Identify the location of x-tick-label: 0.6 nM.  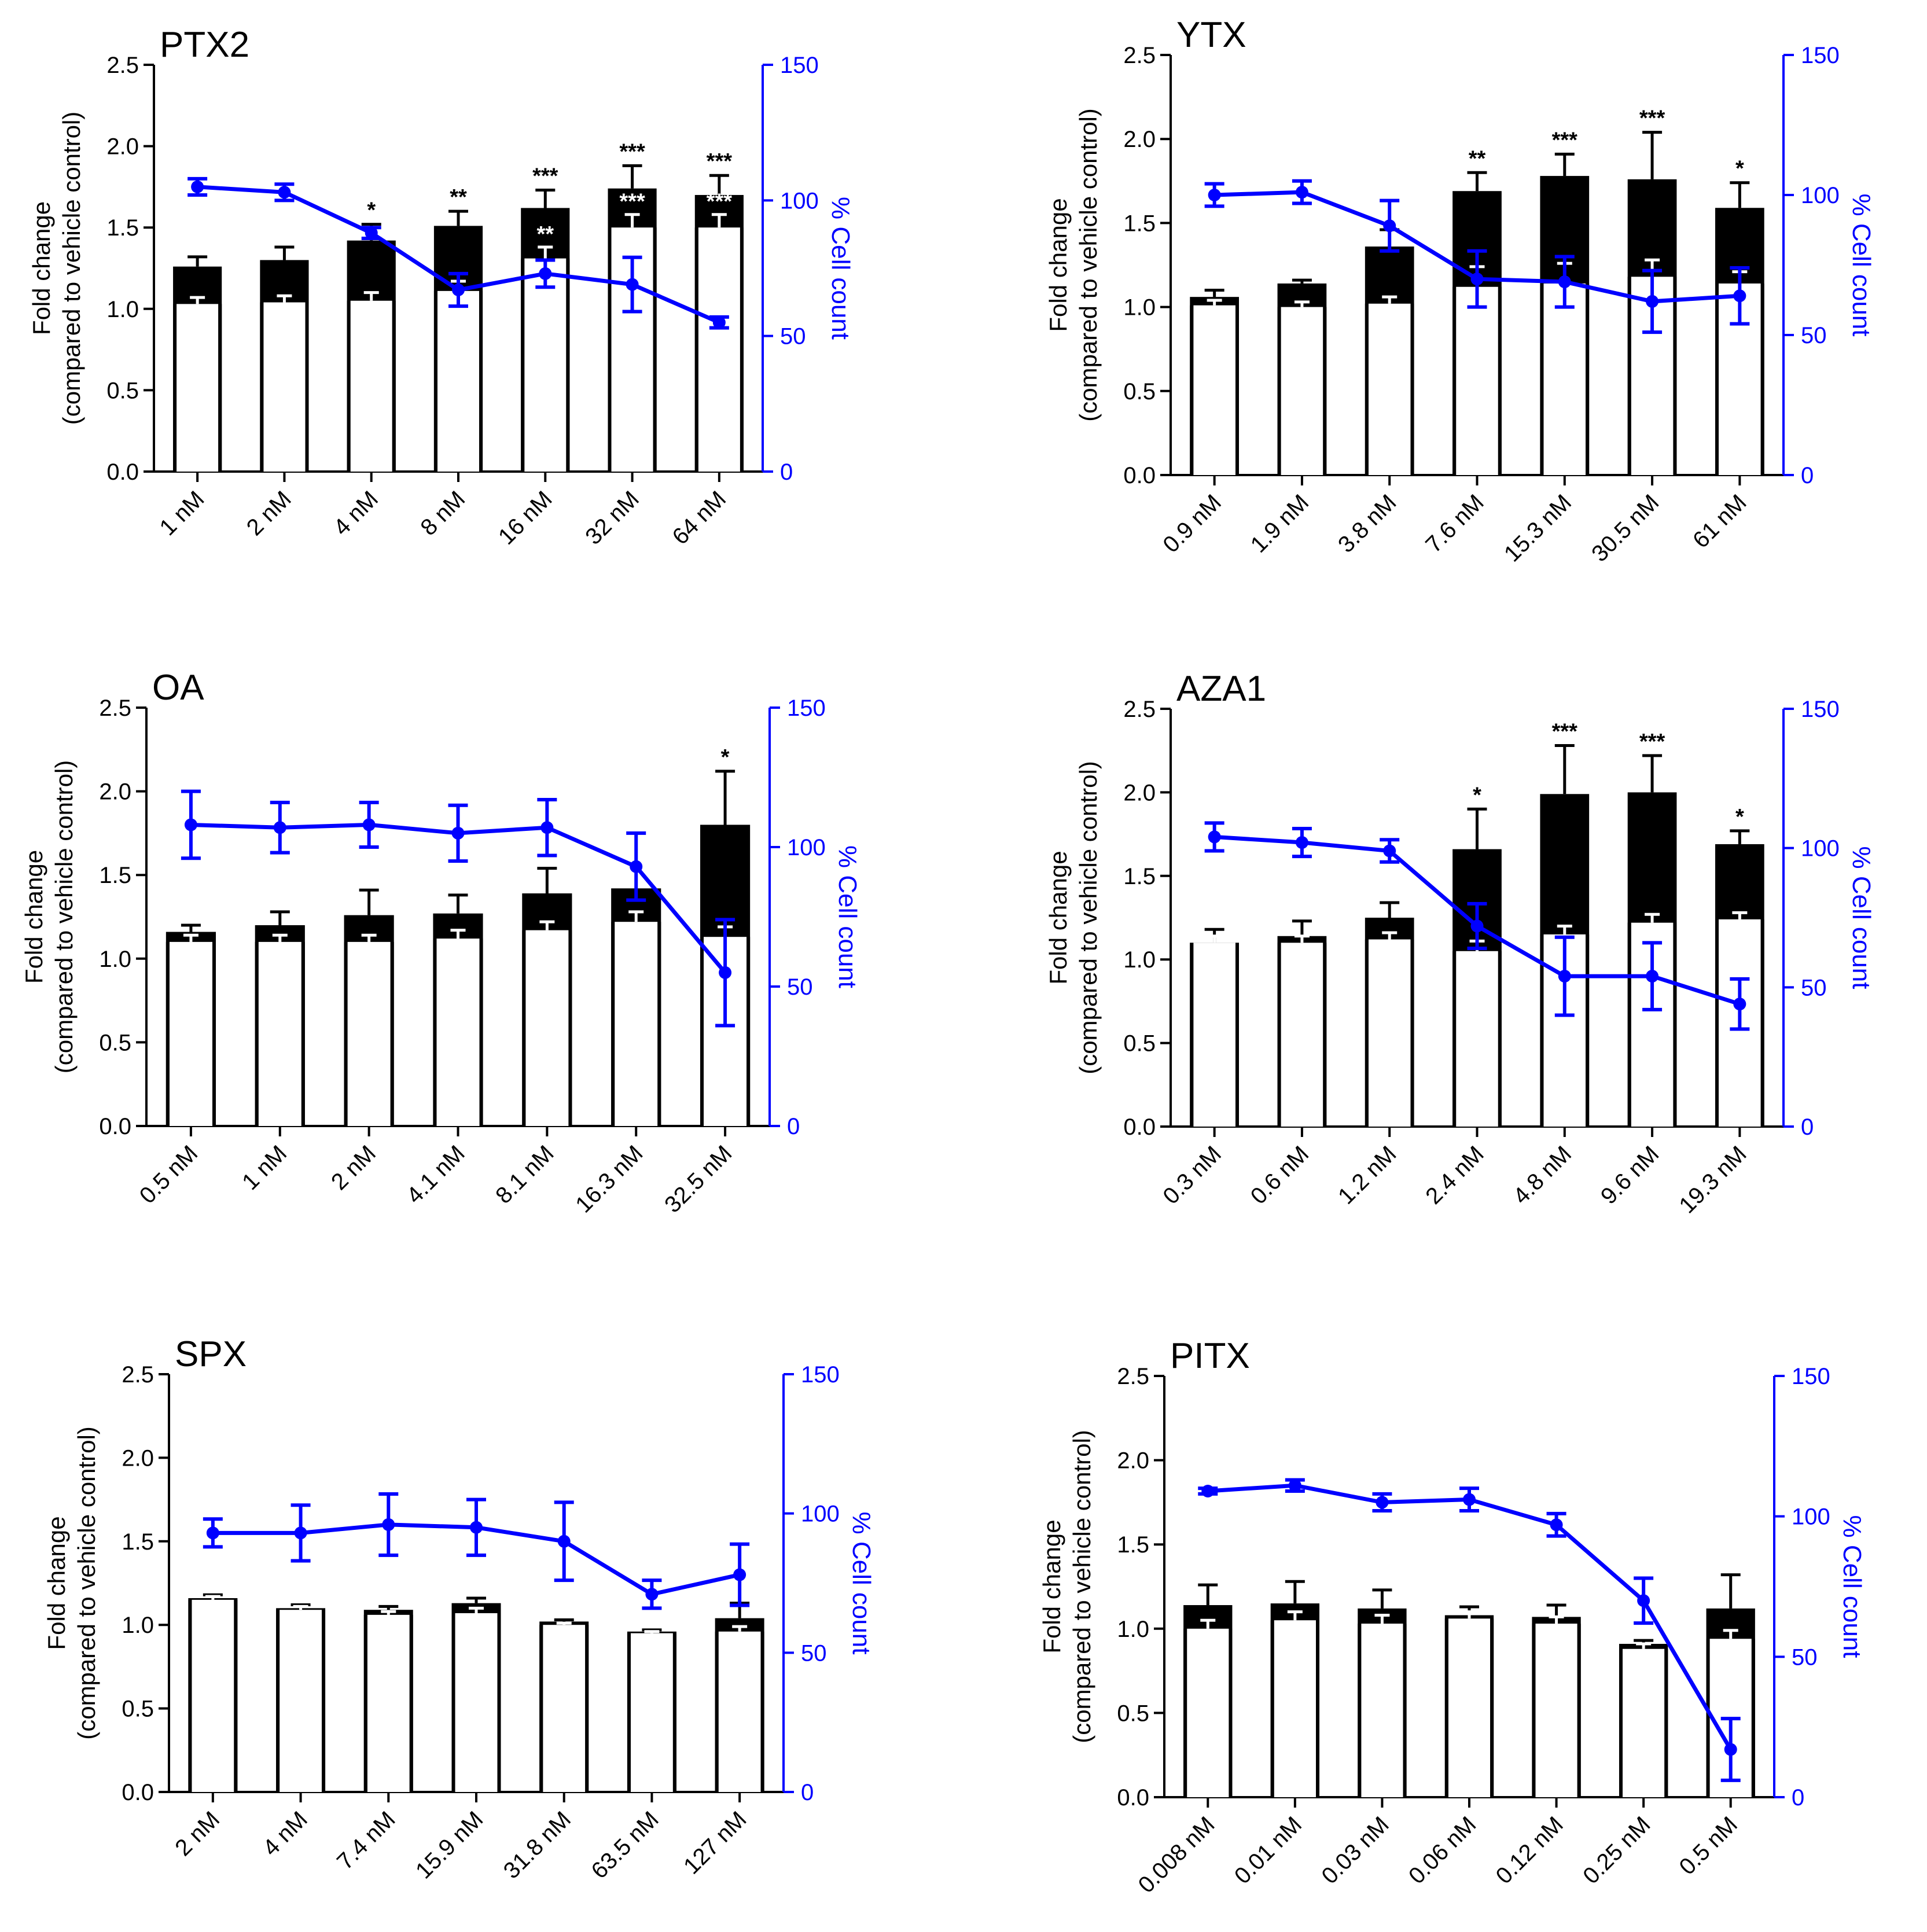
(1280, 1175).